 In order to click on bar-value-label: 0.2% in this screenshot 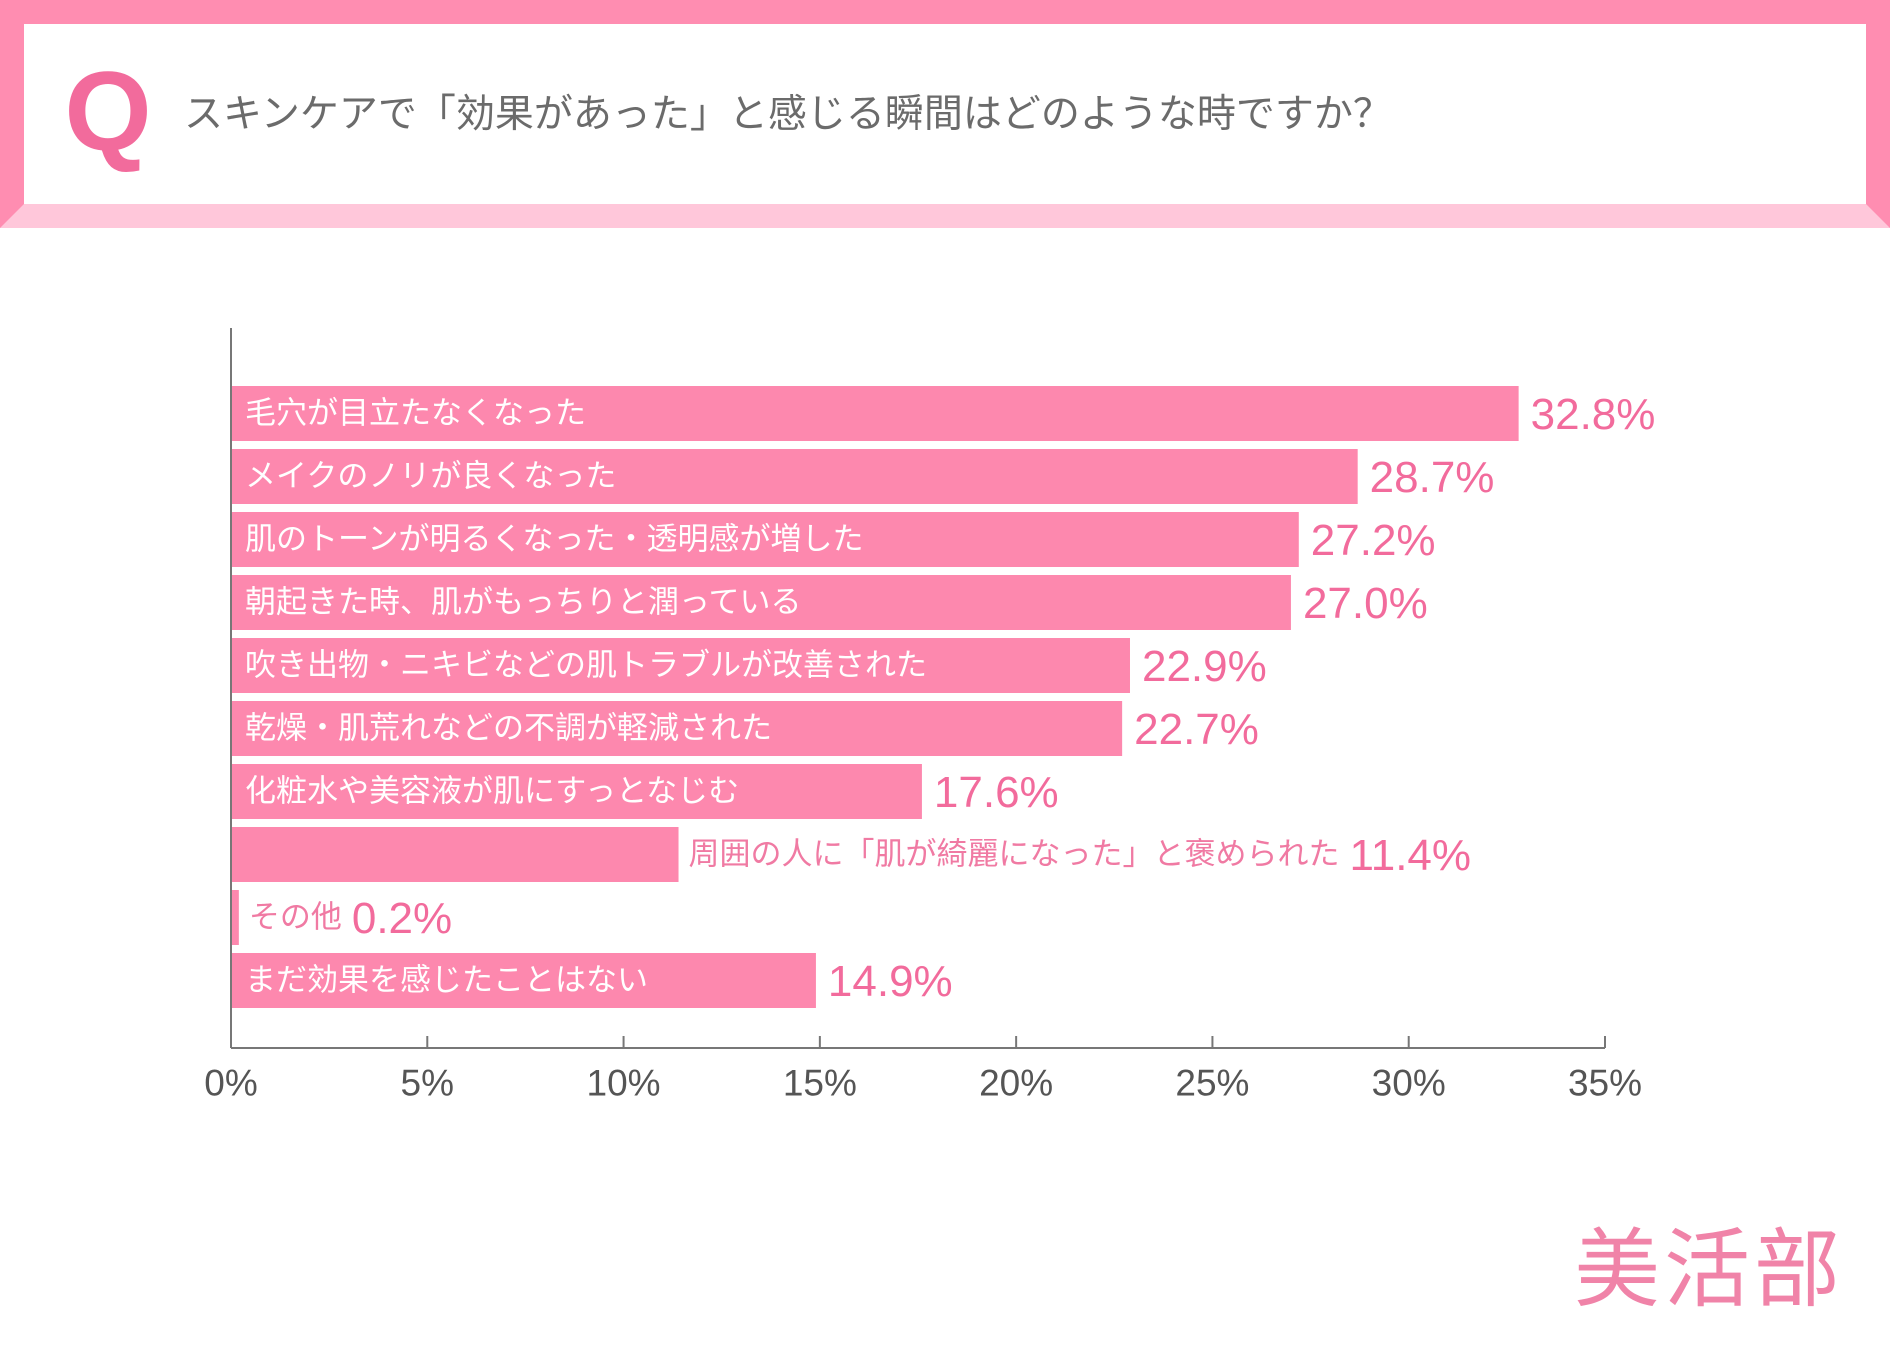, I will do `click(402, 918)`.